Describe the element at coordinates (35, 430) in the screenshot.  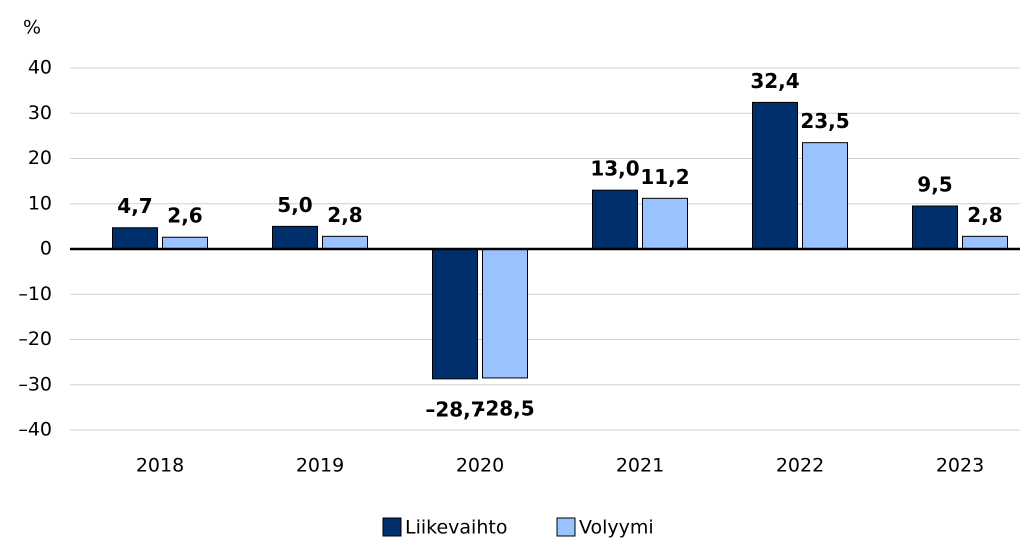
I see `y-tick-label: –40` at that location.